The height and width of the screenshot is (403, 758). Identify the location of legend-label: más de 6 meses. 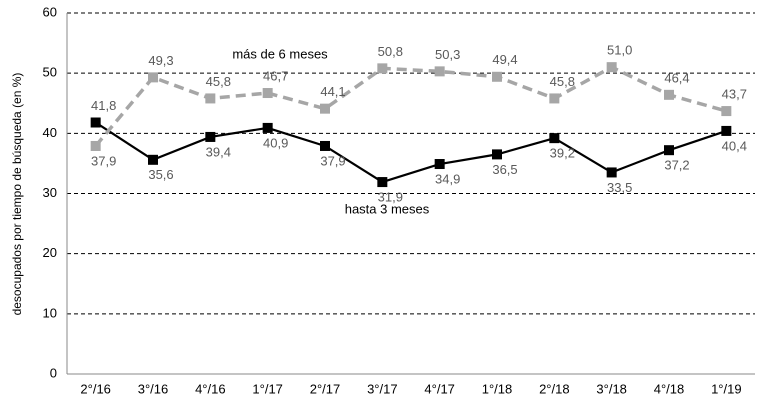
(280, 53).